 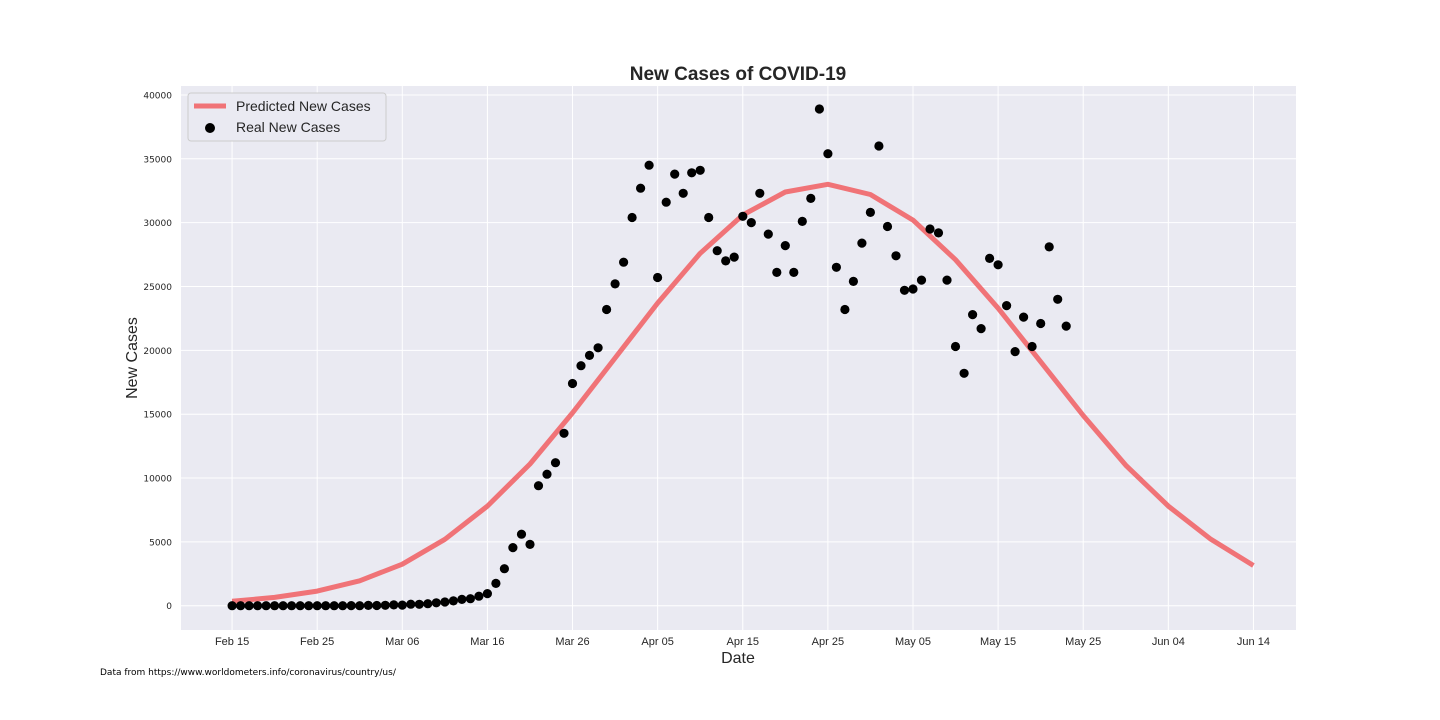 What do you see at coordinates (287, 117) in the screenshot?
I see `legend-frame` at bounding box center [287, 117].